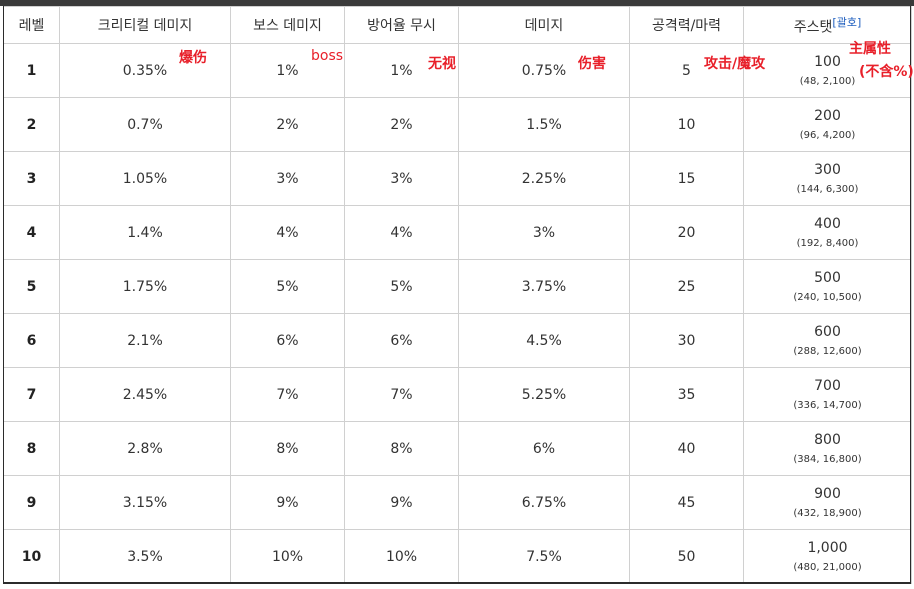 The image size is (914, 589). What do you see at coordinates (31, 394) in the screenshot?
I see `cell-level: 7` at bounding box center [31, 394].